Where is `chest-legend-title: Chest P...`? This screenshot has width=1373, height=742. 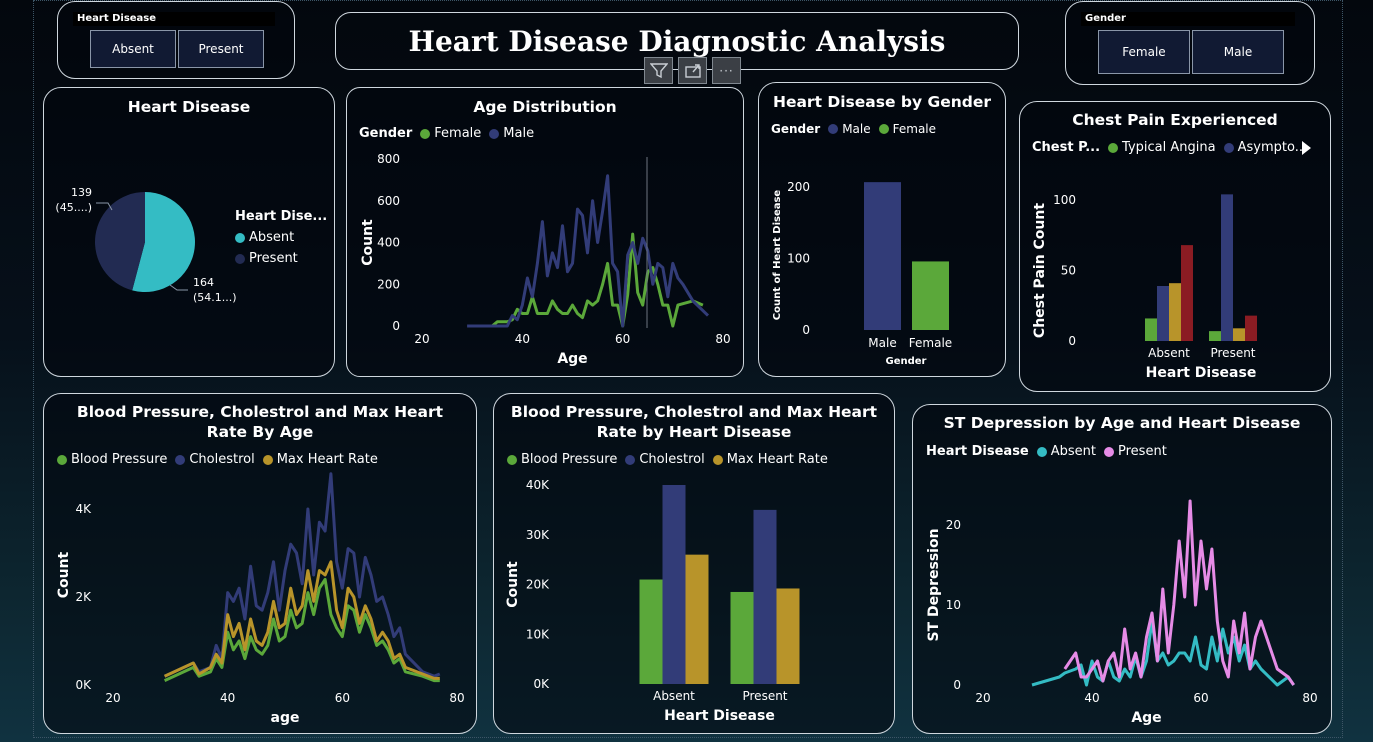 chest-legend-title: Chest P... is located at coordinates (1066, 147).